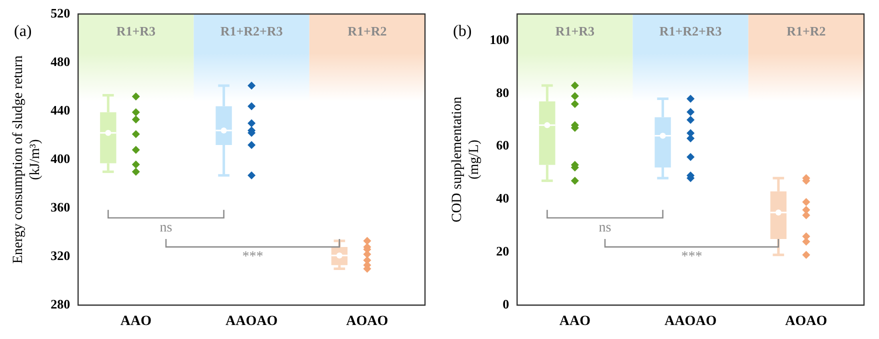 The width and height of the screenshot is (879, 339). I want to click on y-tick-label: 0, so click(506, 304).